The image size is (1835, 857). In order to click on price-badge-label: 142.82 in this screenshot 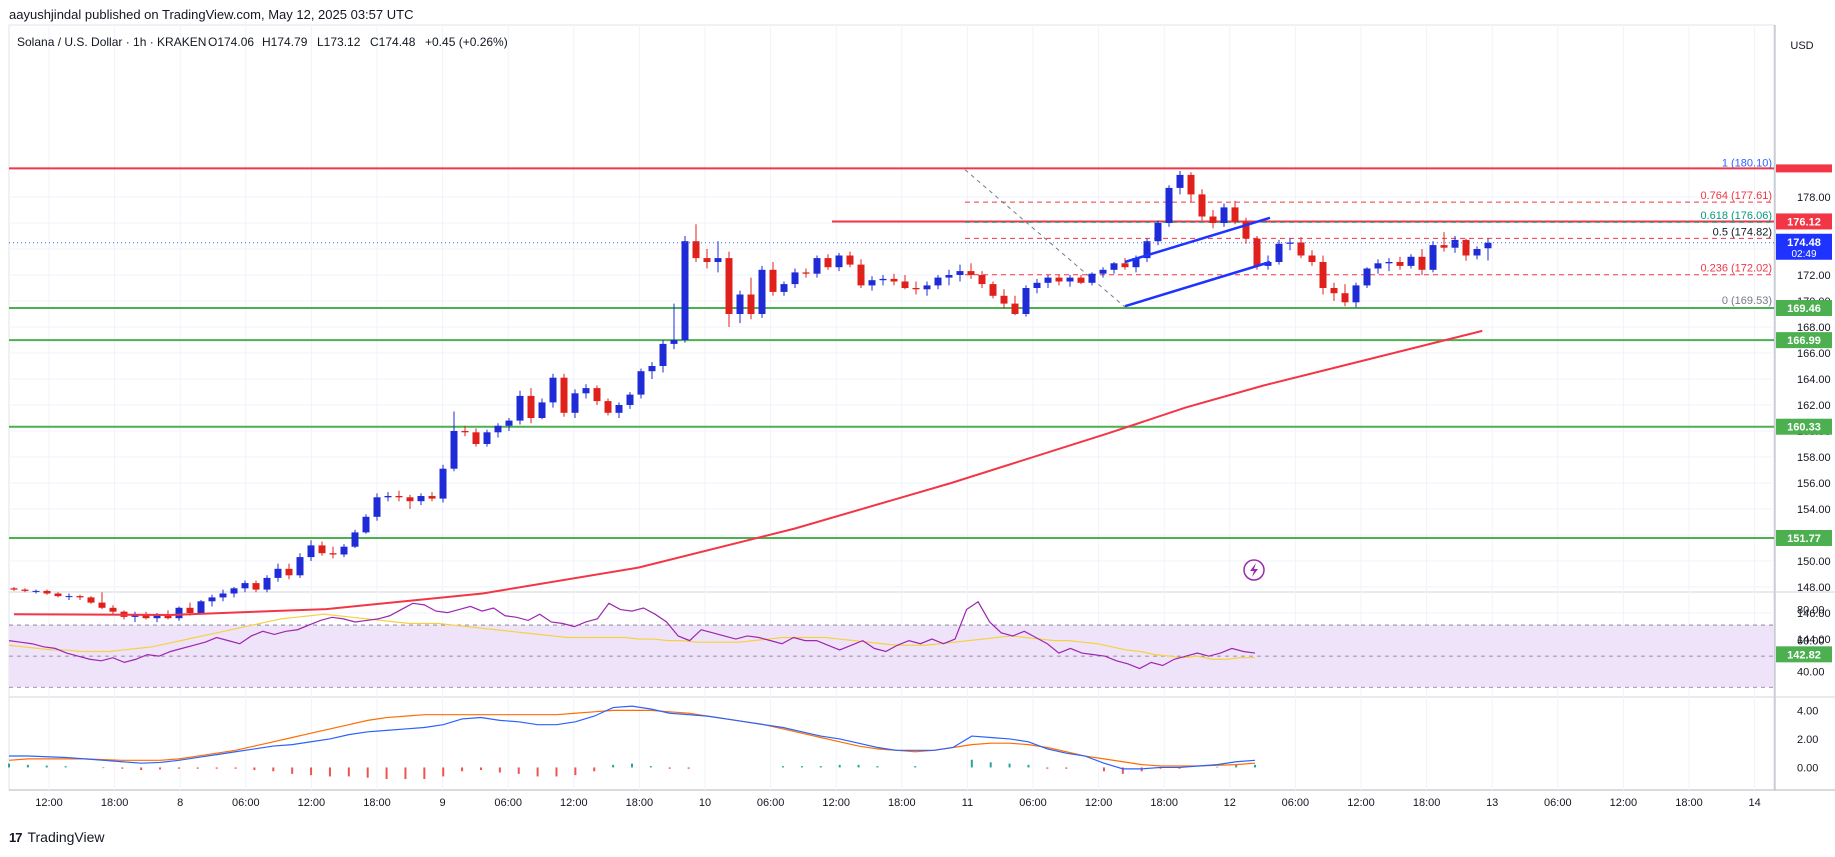, I will do `click(1804, 655)`.